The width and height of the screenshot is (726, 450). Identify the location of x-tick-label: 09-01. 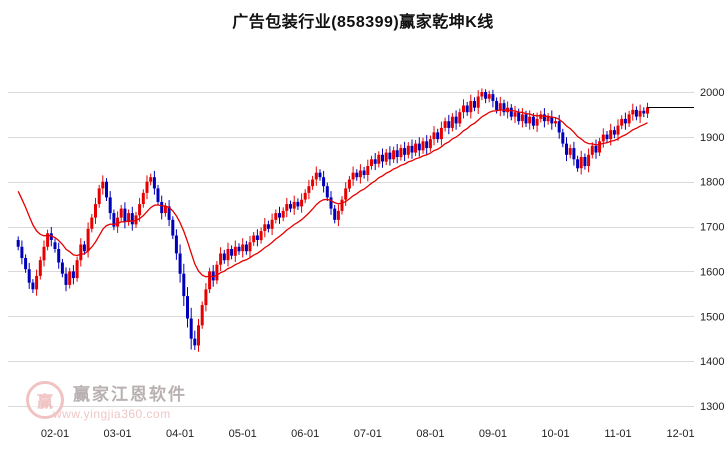
(493, 434).